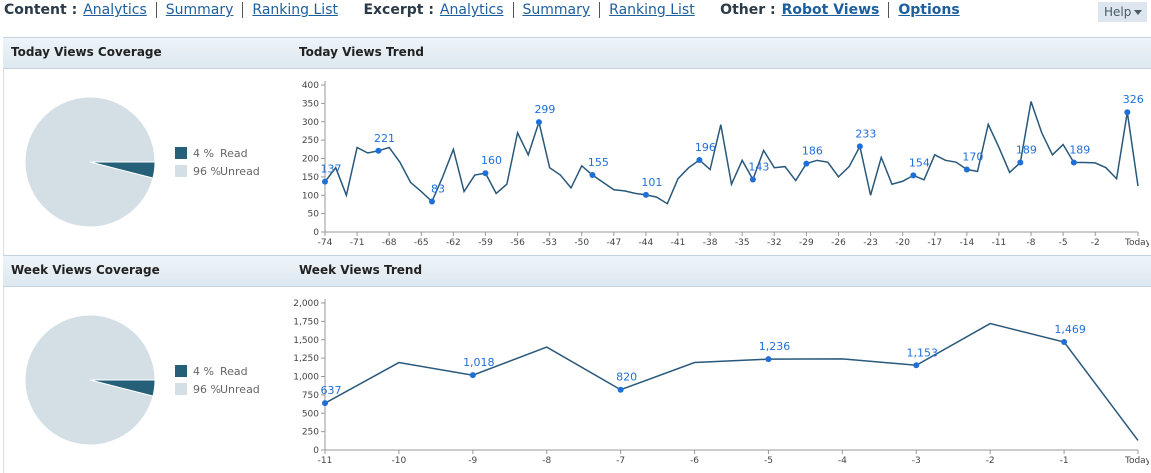 The width and height of the screenshot is (1151, 473). Describe the element at coordinates (678, 243) in the screenshot. I see `x-tick-label: -41` at that location.